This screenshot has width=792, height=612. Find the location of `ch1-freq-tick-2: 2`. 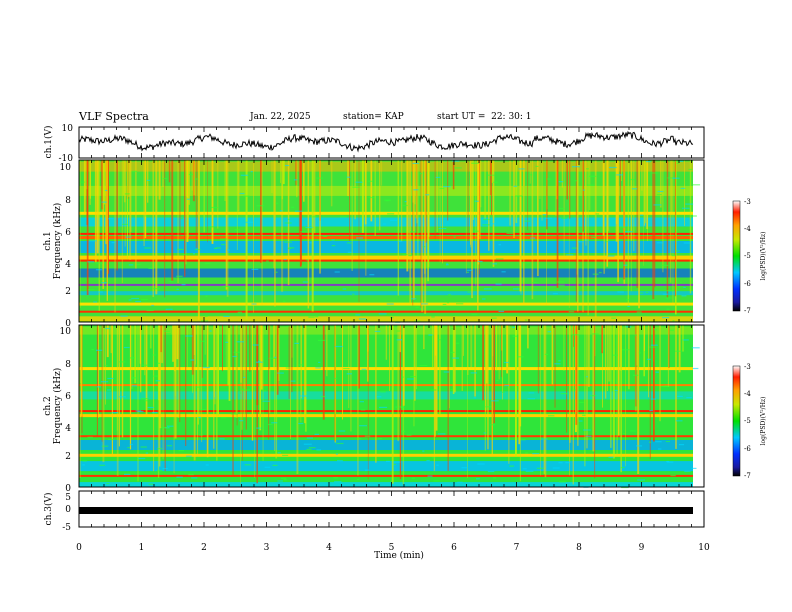

ch1-freq-tick-2: 2 is located at coordinates (68, 292).